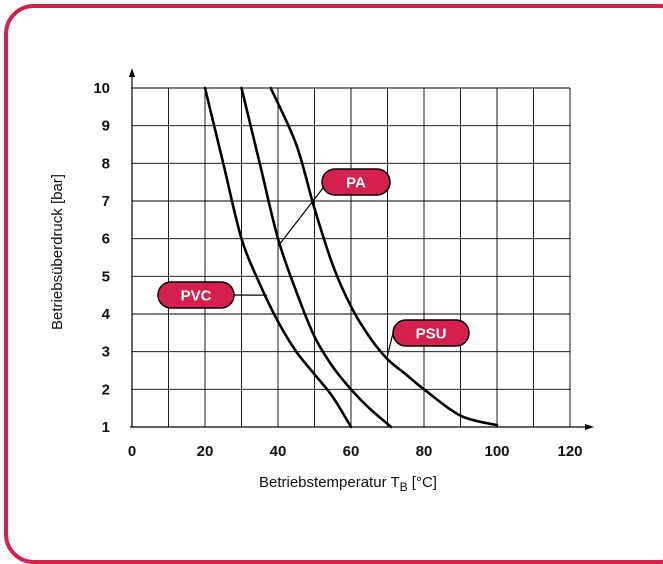 This screenshot has height=564, width=663. What do you see at coordinates (569, 451) in the screenshot?
I see `x-tick-label: 120` at bounding box center [569, 451].